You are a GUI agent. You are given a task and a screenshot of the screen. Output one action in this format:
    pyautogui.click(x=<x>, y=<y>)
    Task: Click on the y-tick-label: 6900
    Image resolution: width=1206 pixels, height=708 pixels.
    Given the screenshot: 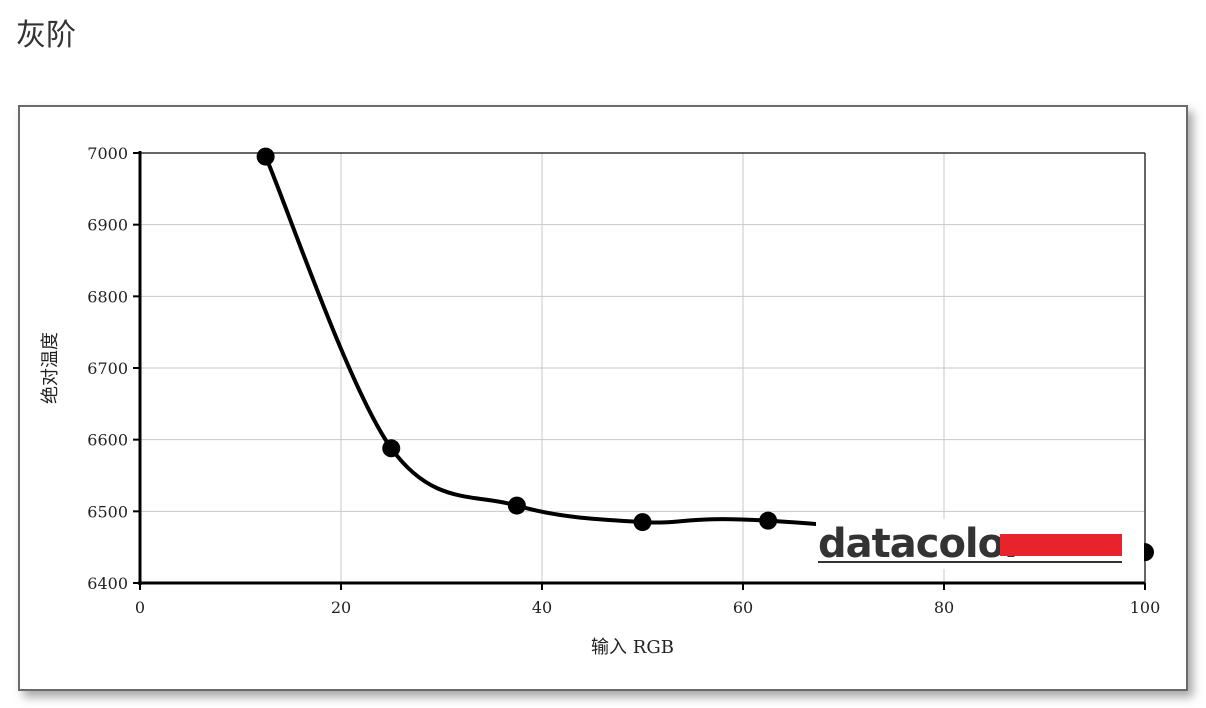 What is the action you would take?
    pyautogui.click(x=107, y=225)
    